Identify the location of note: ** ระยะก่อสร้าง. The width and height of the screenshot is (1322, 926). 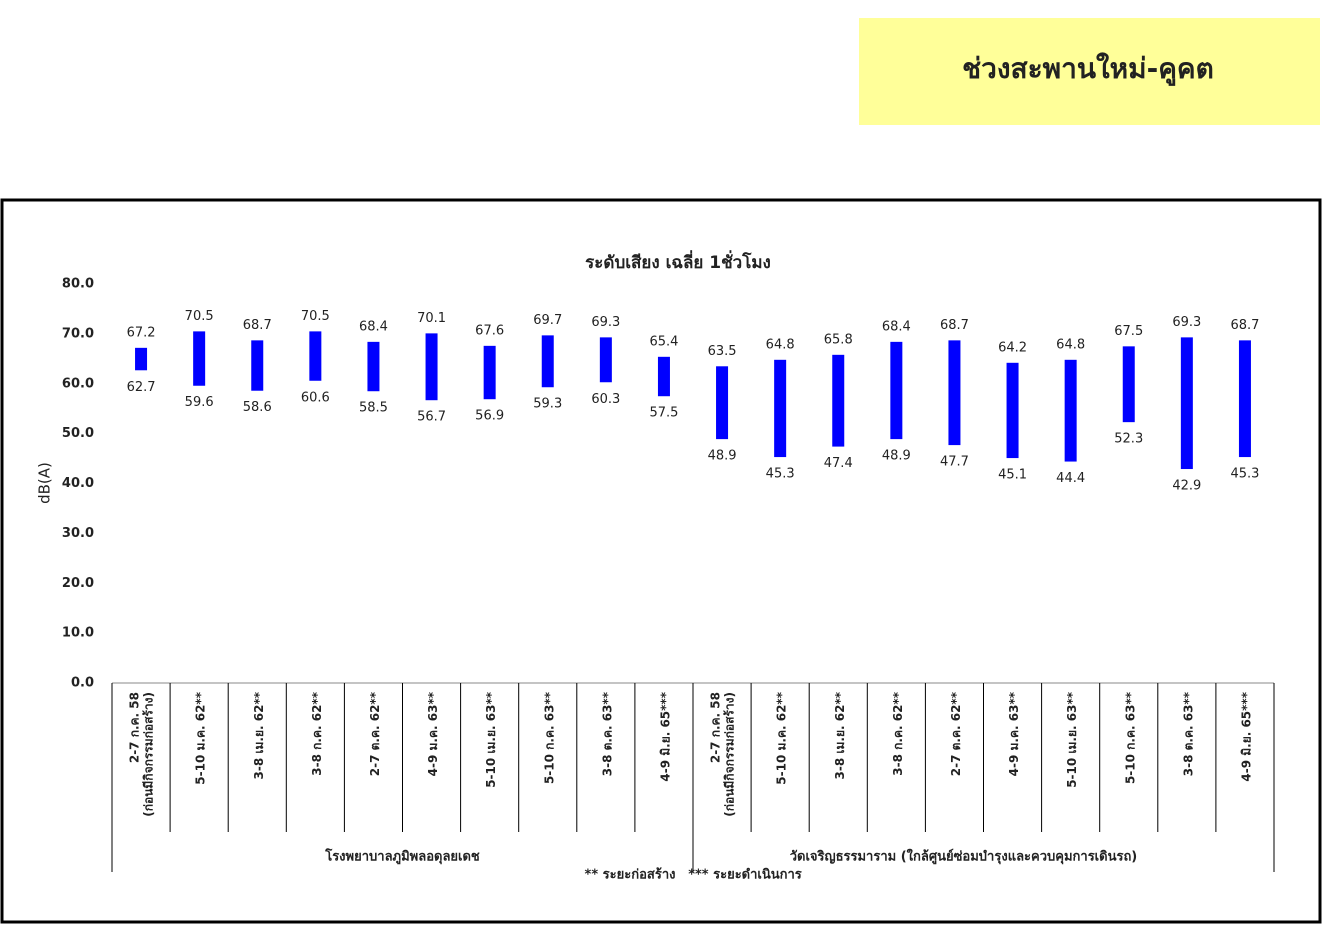
(630, 875).